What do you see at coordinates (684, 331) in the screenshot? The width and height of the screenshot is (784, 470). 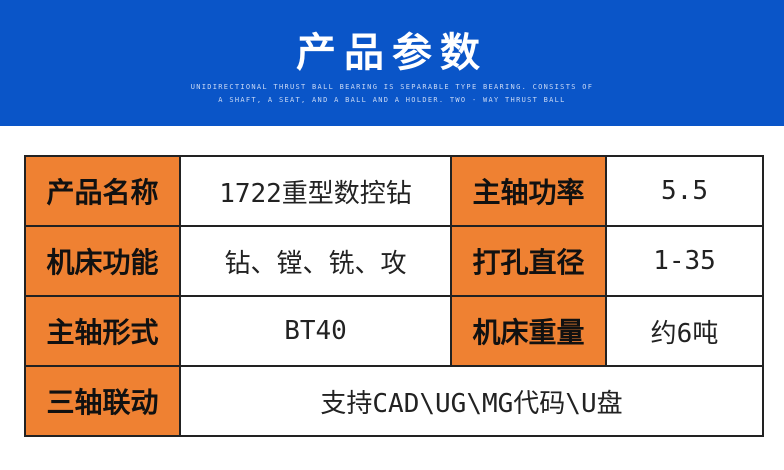 I see `spec-value: 约6吨` at bounding box center [684, 331].